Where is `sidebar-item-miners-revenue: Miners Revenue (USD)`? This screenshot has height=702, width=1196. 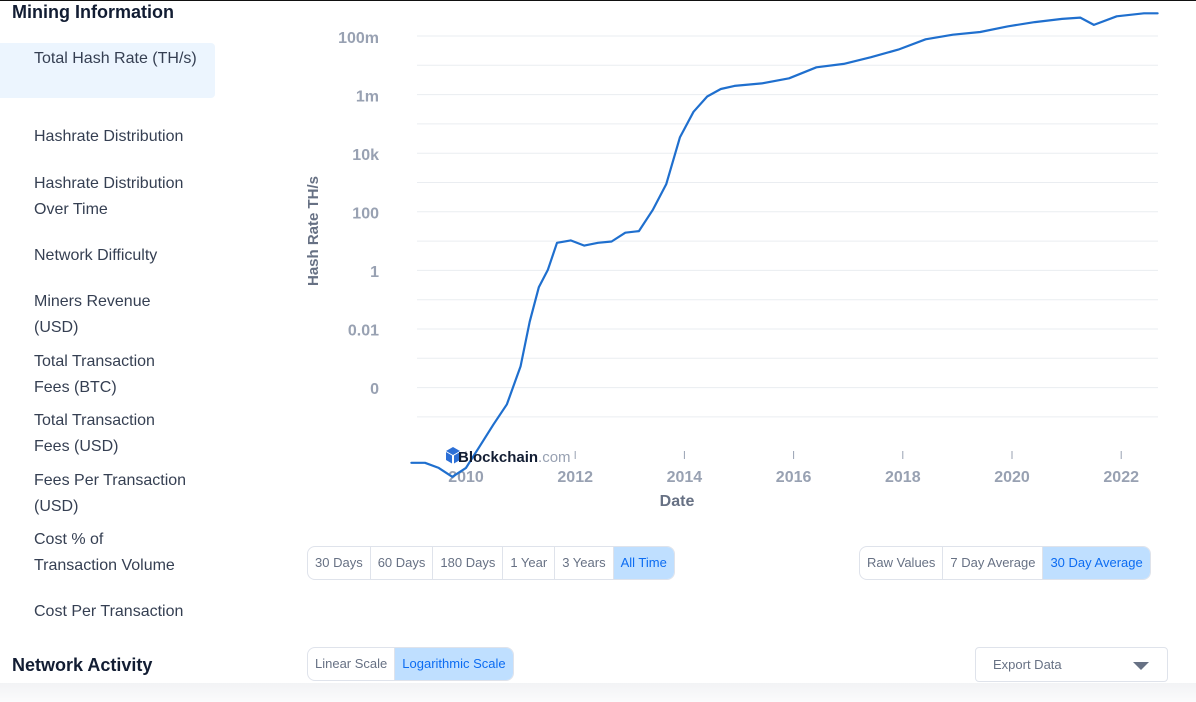 sidebar-item-miners-revenue: Miners Revenue (USD) is located at coordinates (92, 314).